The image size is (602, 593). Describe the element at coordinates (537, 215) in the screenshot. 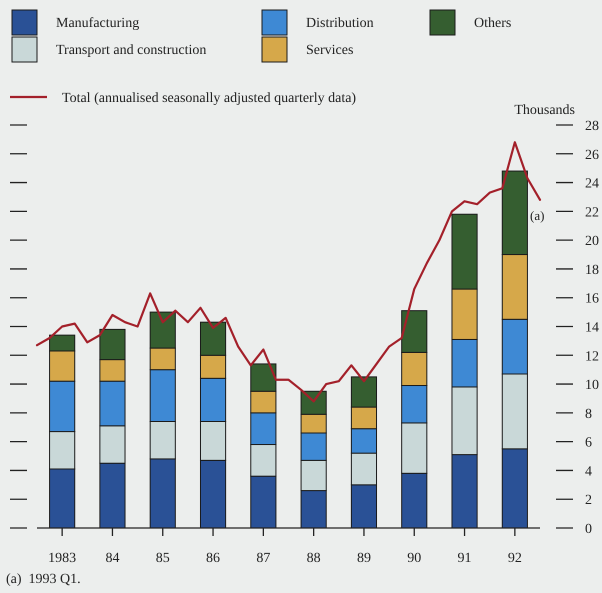

I see `annotation: (a)` at that location.